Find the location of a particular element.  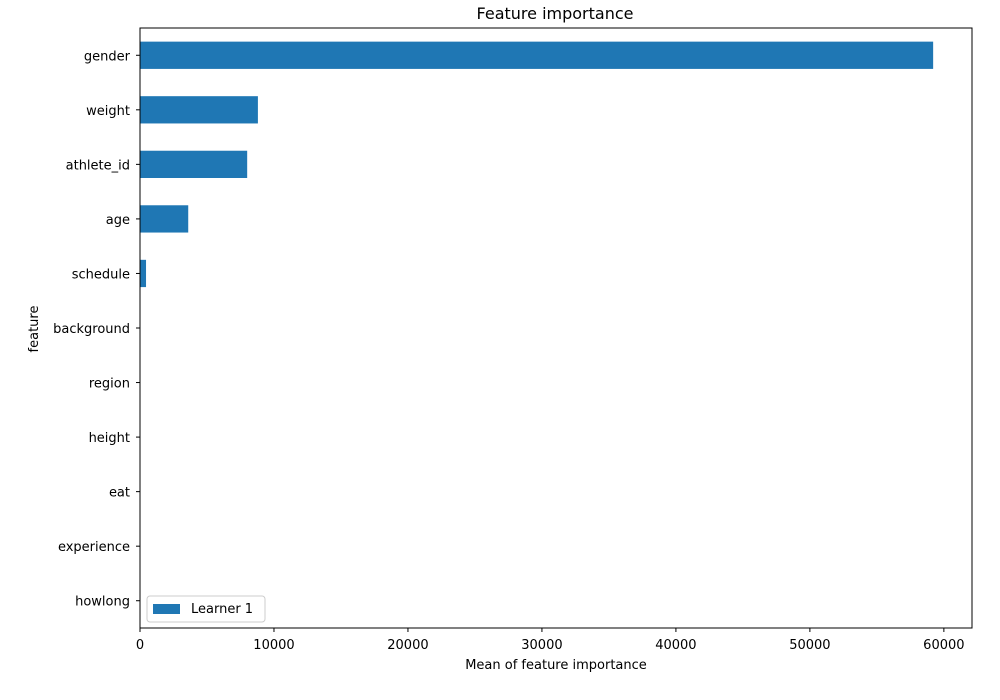

y-tick-label-gender: gender is located at coordinates (107, 56).